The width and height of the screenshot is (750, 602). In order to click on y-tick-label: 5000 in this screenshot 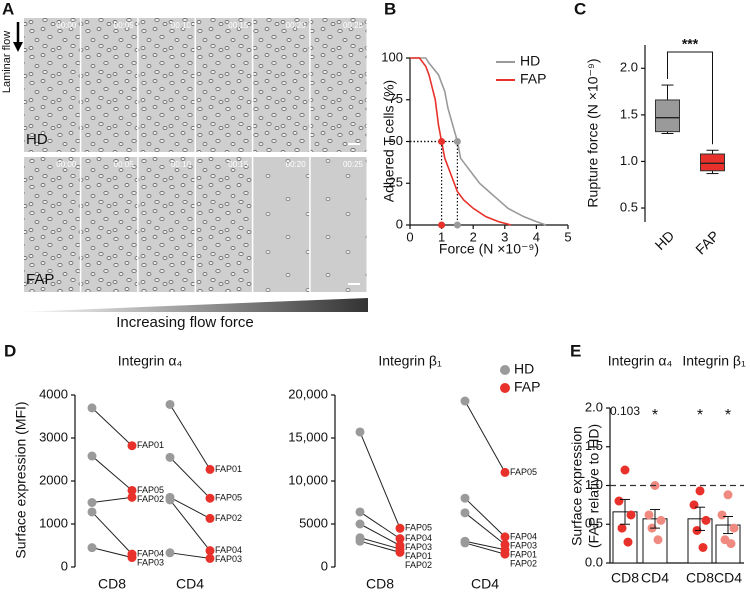, I will do `click(313, 522)`.